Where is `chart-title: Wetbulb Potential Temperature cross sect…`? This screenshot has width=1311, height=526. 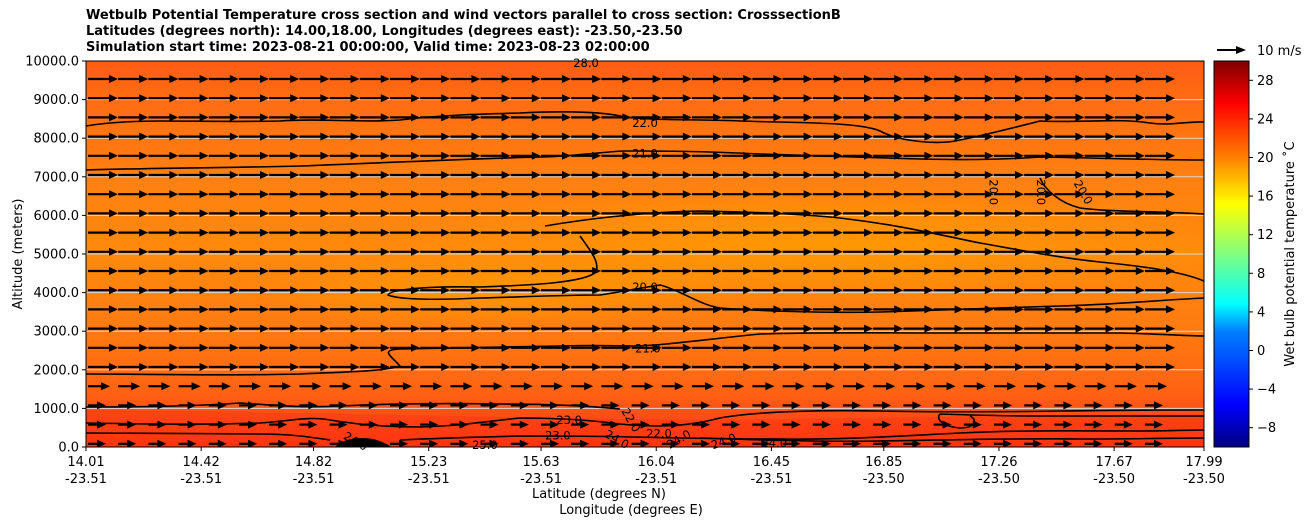
chart-title: Wetbulb Potential Temperature cross sect… is located at coordinates (463, 15).